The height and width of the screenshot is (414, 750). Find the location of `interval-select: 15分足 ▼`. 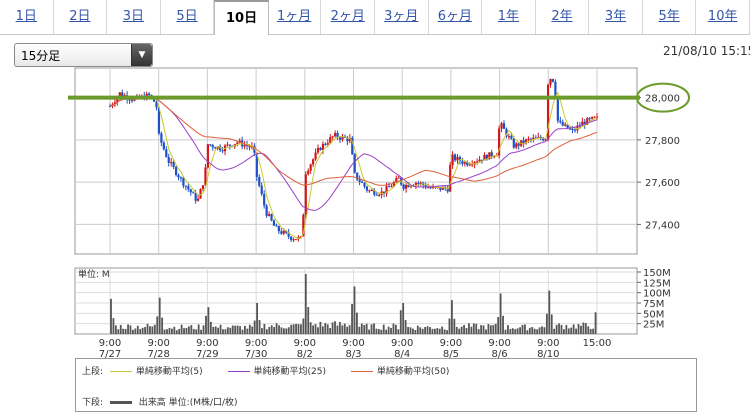

interval-select: 15分足 ▼ is located at coordinates (83, 55).